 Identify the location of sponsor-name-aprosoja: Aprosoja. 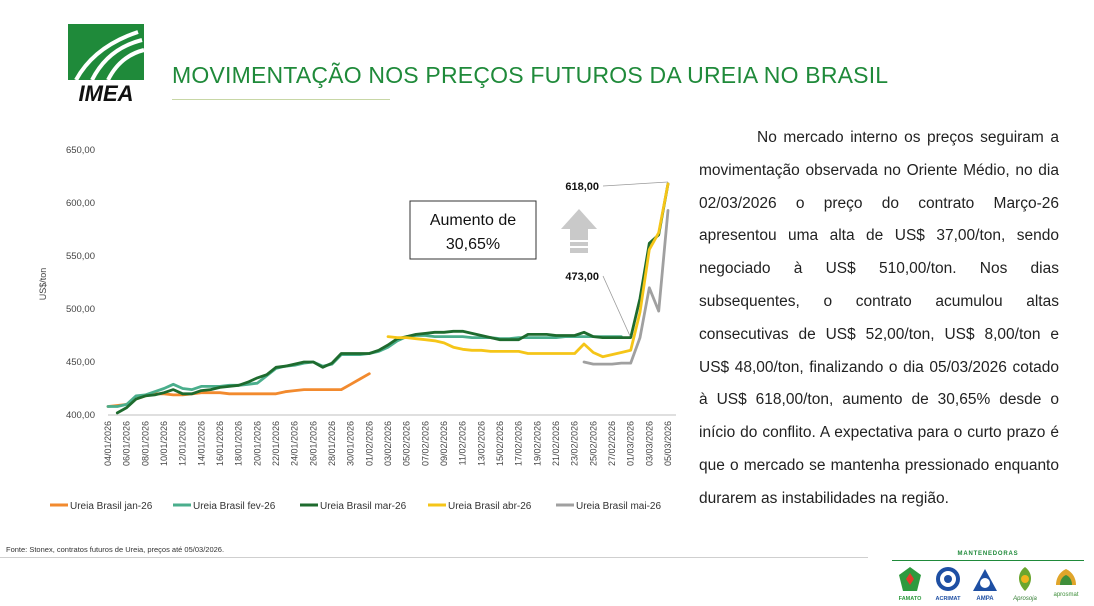
(1024, 599).